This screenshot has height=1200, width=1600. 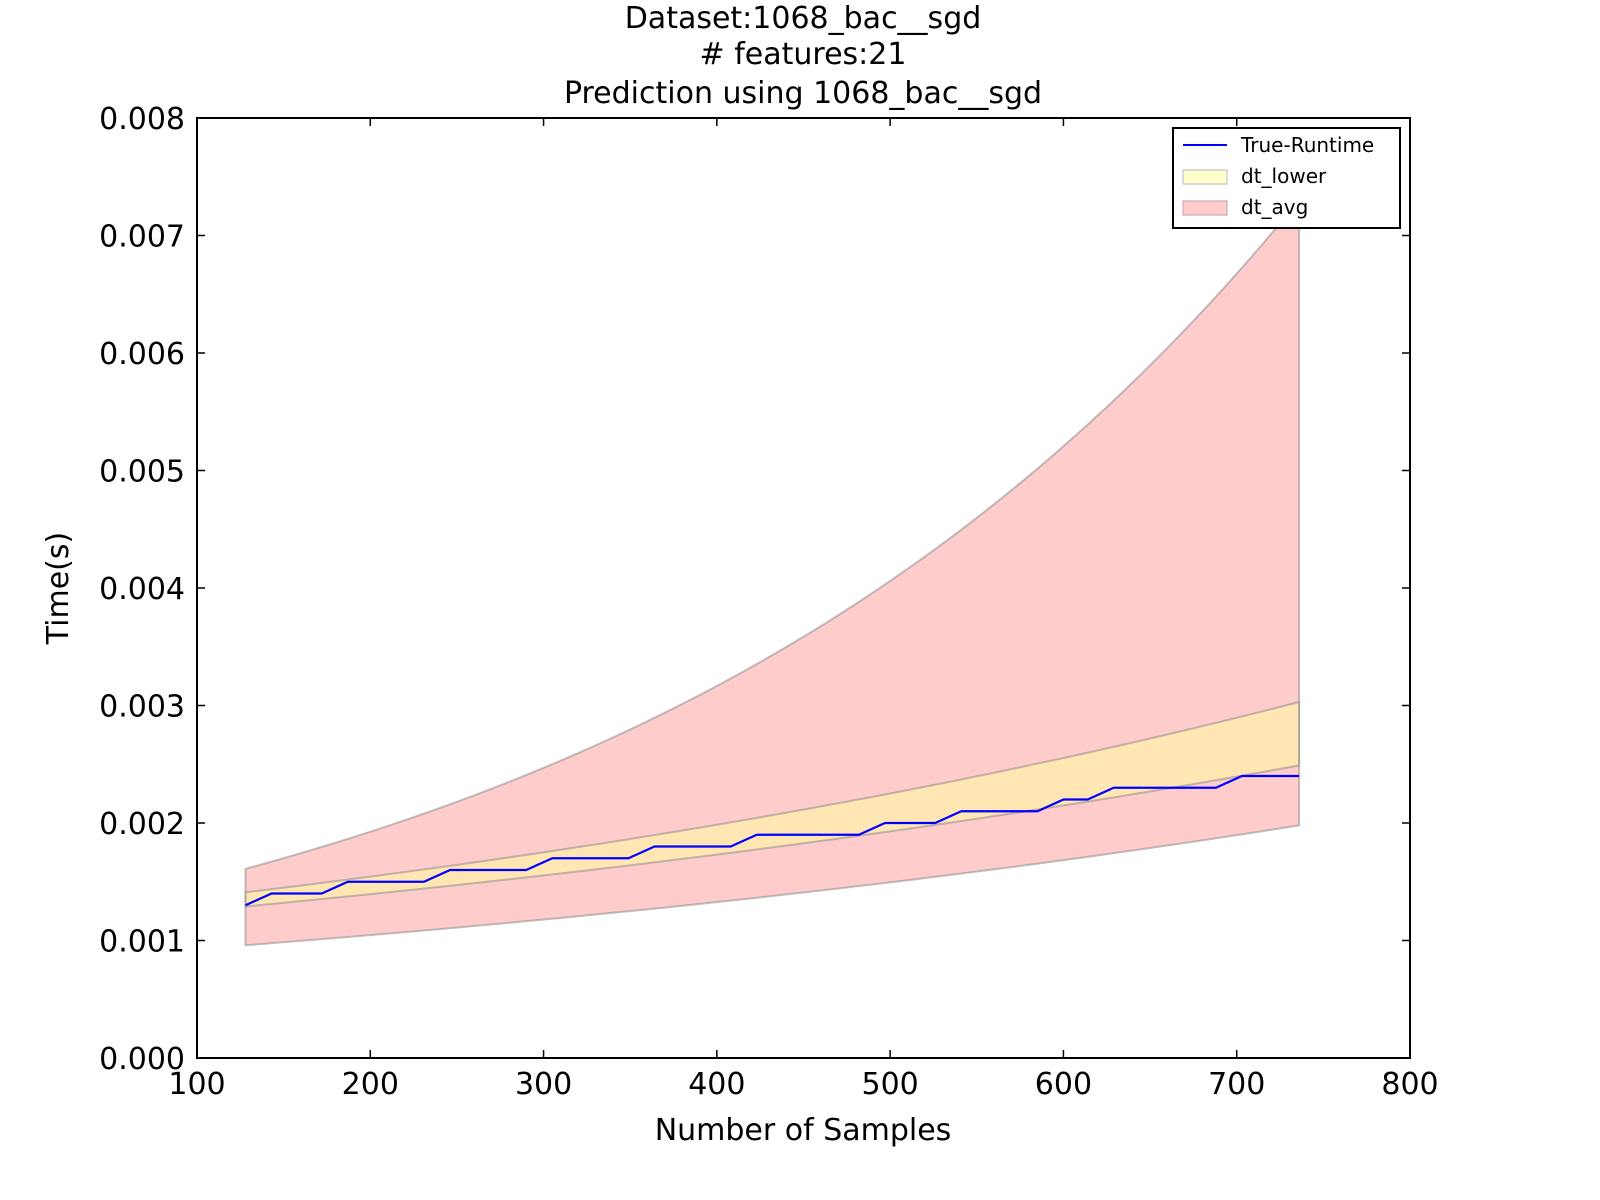 What do you see at coordinates (803, 93) in the screenshot?
I see `title-line-3: Prediction using 1068_bac__sgd` at bounding box center [803, 93].